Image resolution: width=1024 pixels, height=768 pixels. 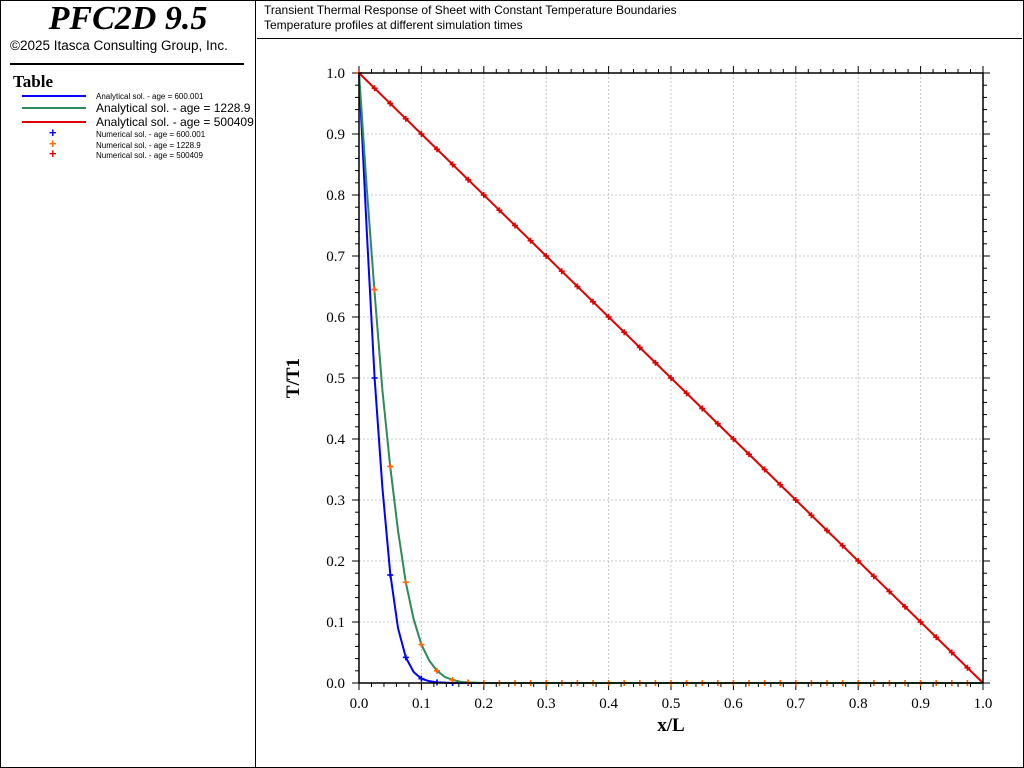 What do you see at coordinates (119, 45) in the screenshot?
I see `copyright-text: ©2025 Itasca Consulting Group, Inc.` at bounding box center [119, 45].